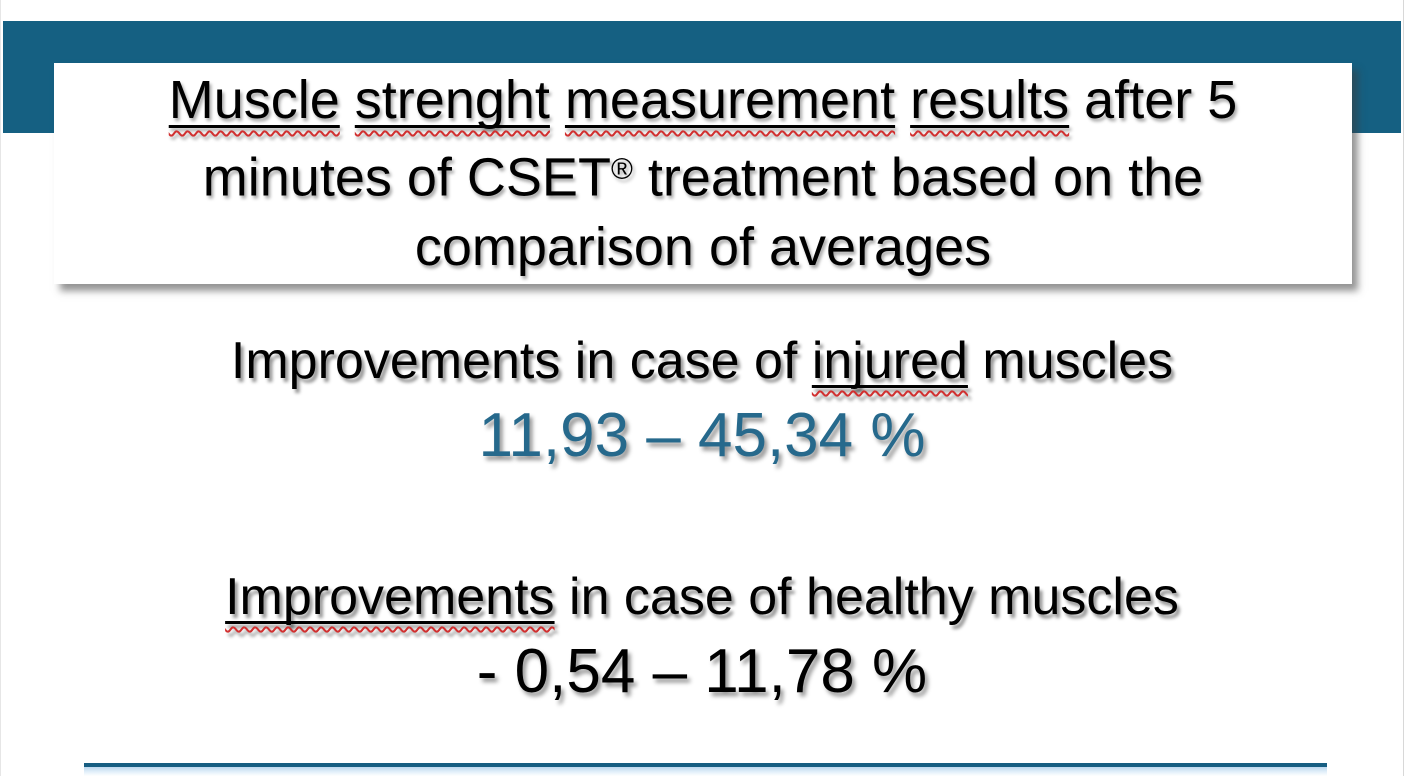 Image resolution: width=1404 pixels, height=776 pixels. I want to click on heading-segment: in case of healthy muscles, so click(866, 597).